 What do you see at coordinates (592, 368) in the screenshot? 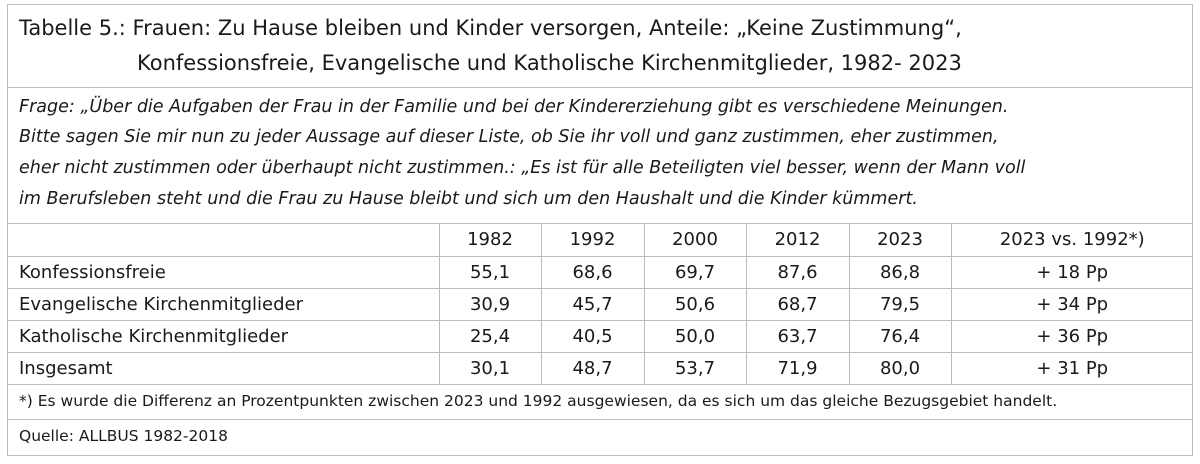
I see `table-cell: 48,7` at bounding box center [592, 368].